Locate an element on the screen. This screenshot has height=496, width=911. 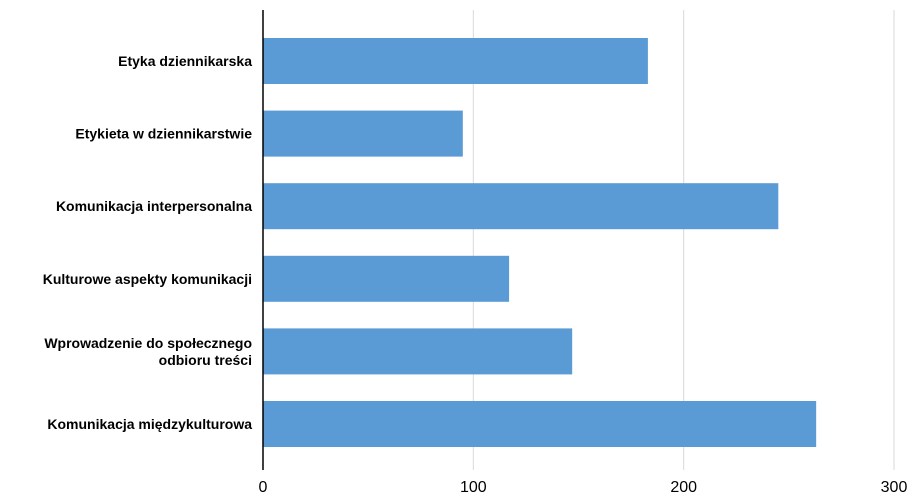
category-label-2: Etykieta w dziennikarstwie is located at coordinates (163, 134).